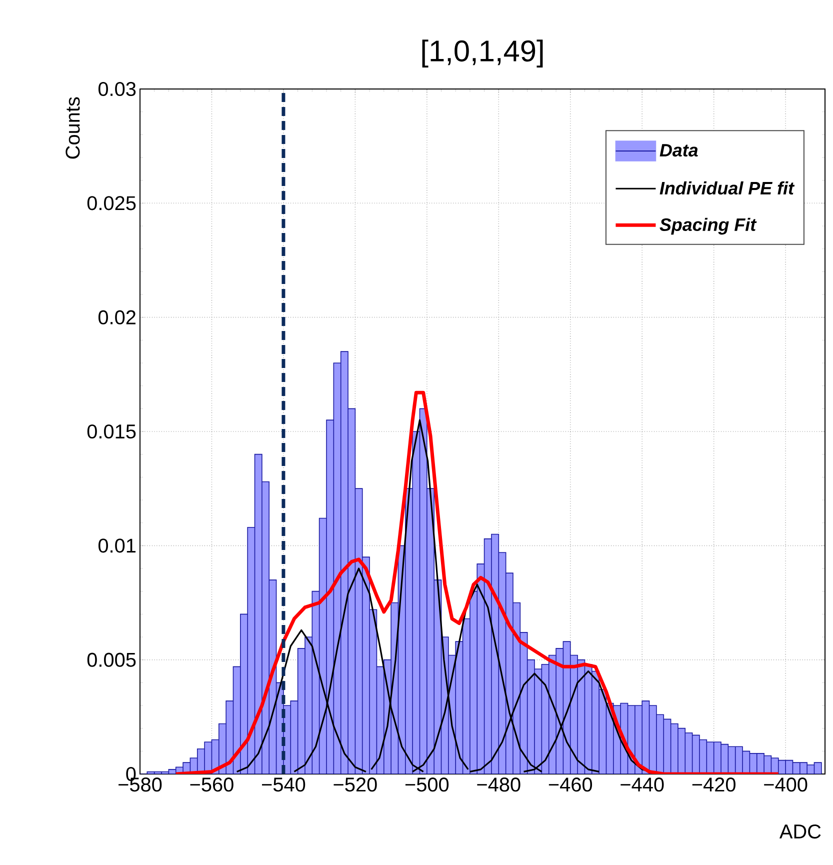 The height and width of the screenshot is (865, 833). What do you see at coordinates (284, 785) in the screenshot?
I see `x-tick-label: −540` at bounding box center [284, 785].